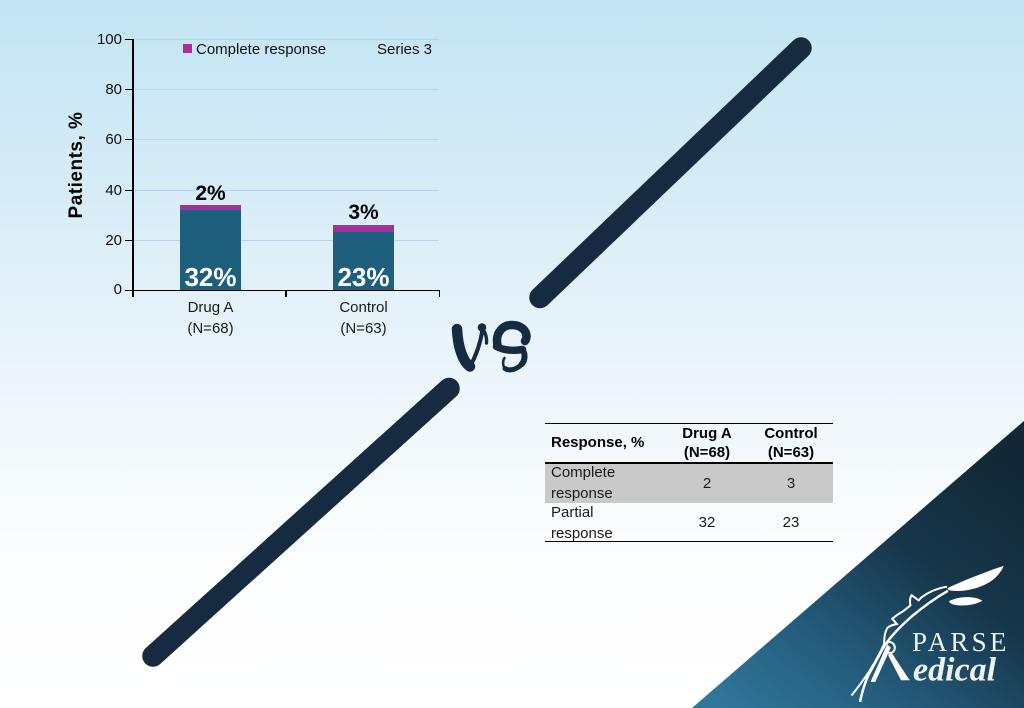 This screenshot has width=1024, height=708. Describe the element at coordinates (955, 670) in the screenshot. I see `svg-text: edical` at that location.